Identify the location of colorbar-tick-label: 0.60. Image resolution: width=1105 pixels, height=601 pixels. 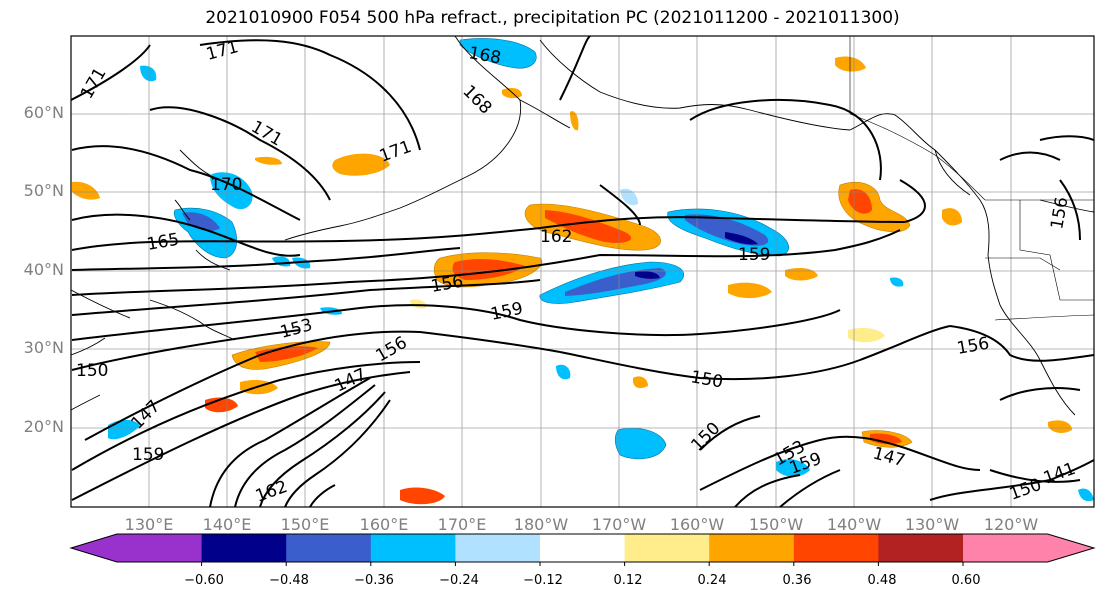
(966, 580).